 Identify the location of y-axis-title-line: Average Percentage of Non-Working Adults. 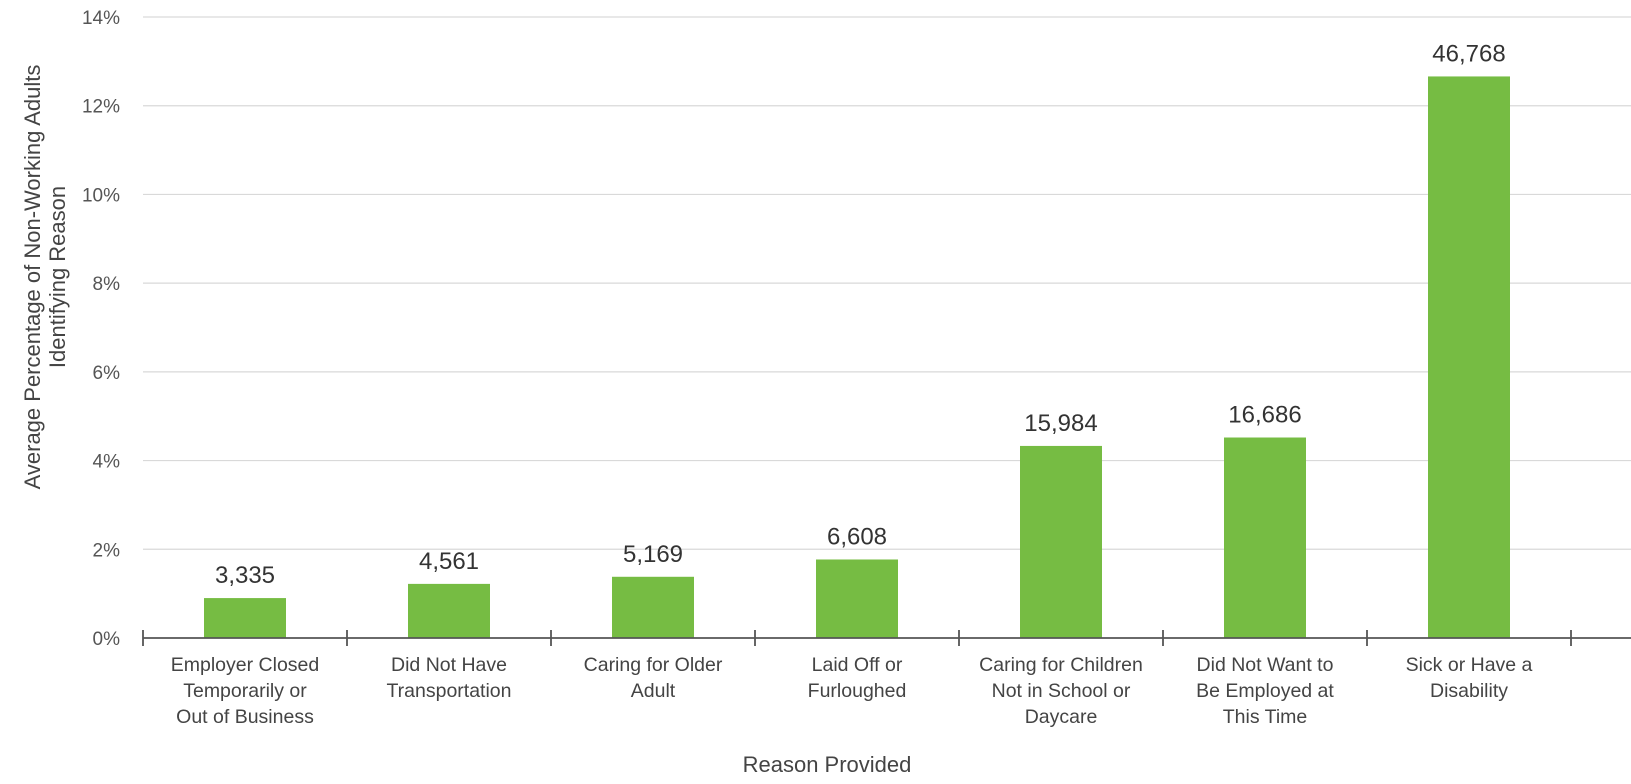
(32, 277).